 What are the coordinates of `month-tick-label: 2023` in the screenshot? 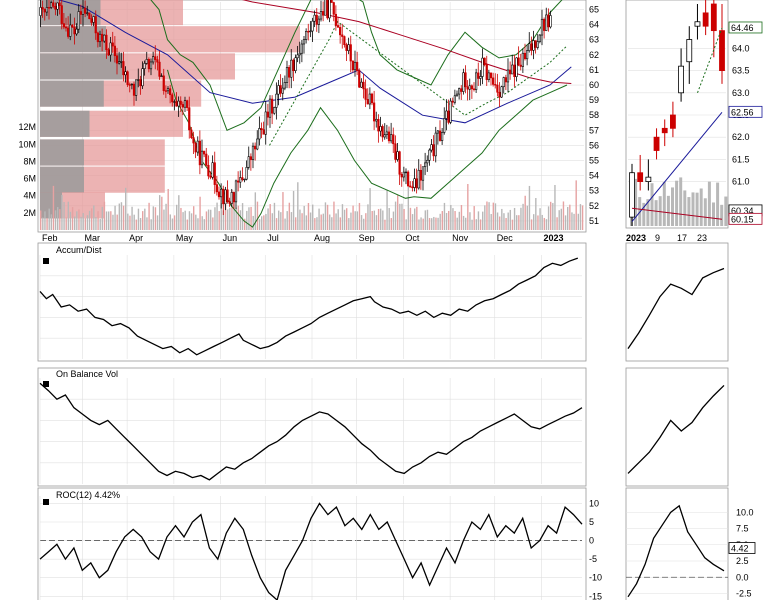 It's located at (554, 238).